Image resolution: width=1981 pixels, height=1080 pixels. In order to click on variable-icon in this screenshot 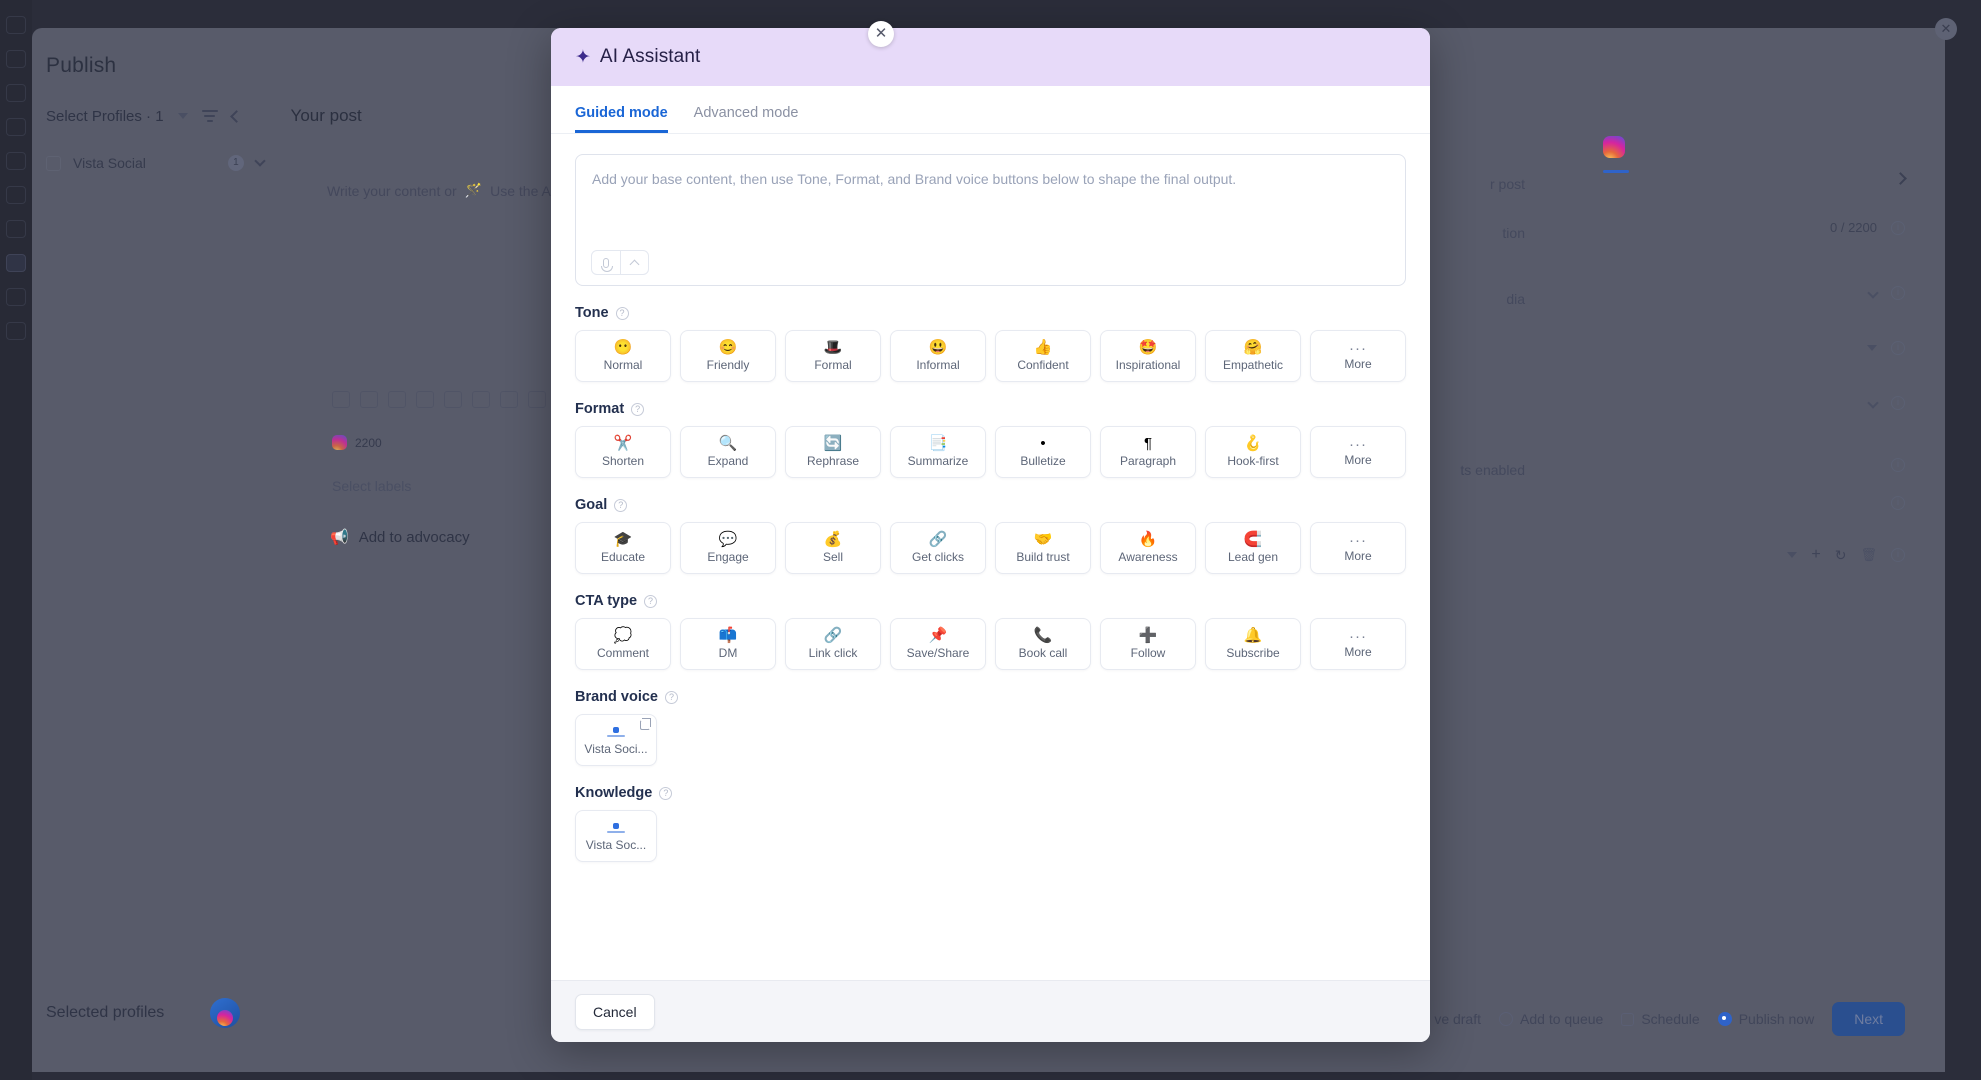, I will do `click(481, 399)`.